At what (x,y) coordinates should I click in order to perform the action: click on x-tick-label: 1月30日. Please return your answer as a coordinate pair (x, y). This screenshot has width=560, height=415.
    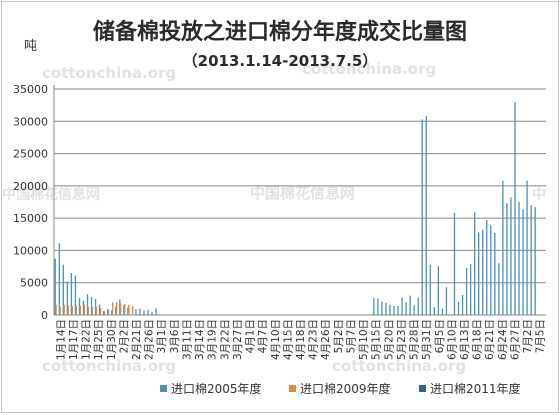
    Looking at the image, I should click on (112, 339).